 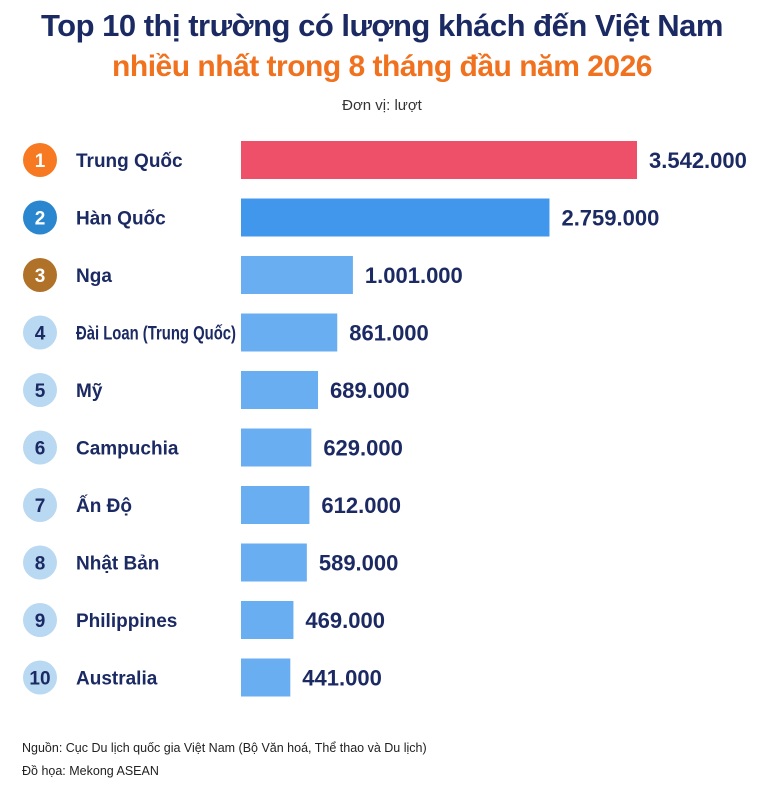 I want to click on rank-number: 2, so click(x=40, y=219).